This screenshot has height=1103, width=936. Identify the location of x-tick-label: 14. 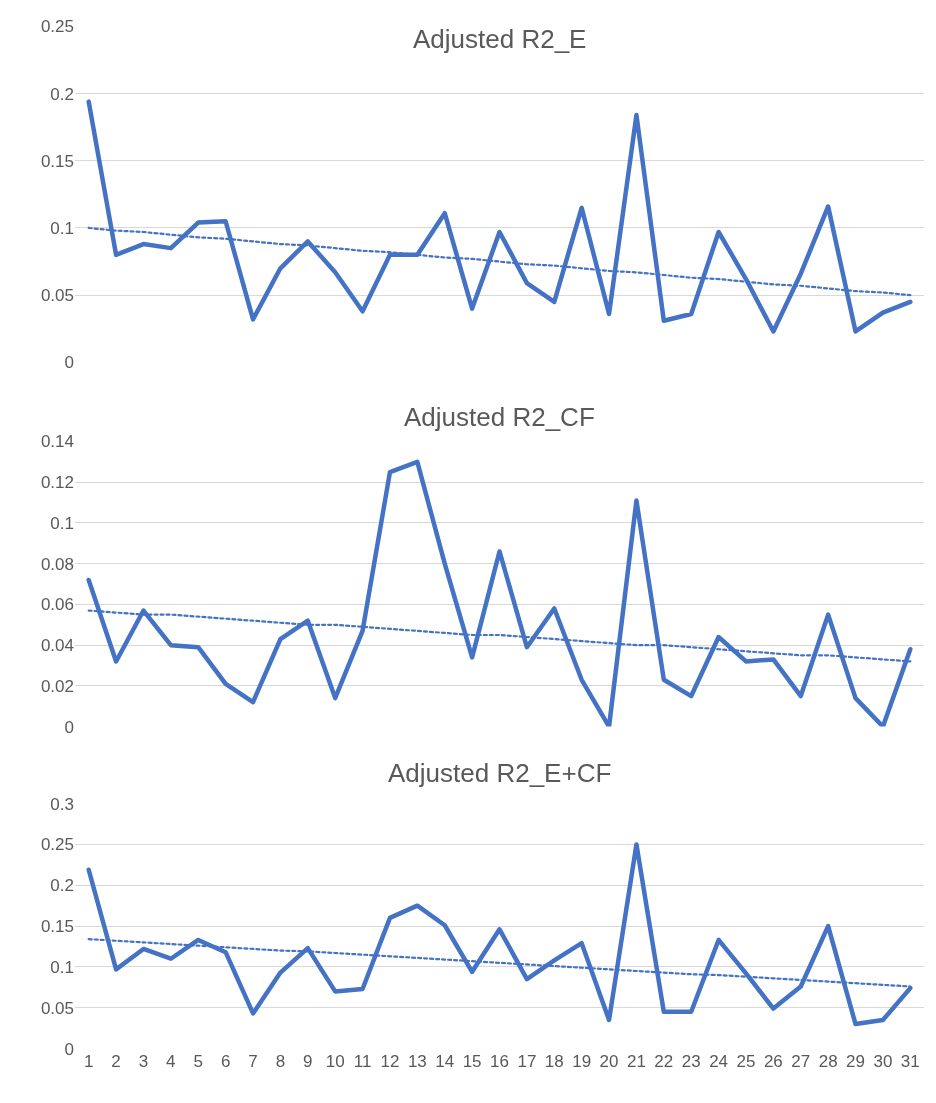
(445, 1061).